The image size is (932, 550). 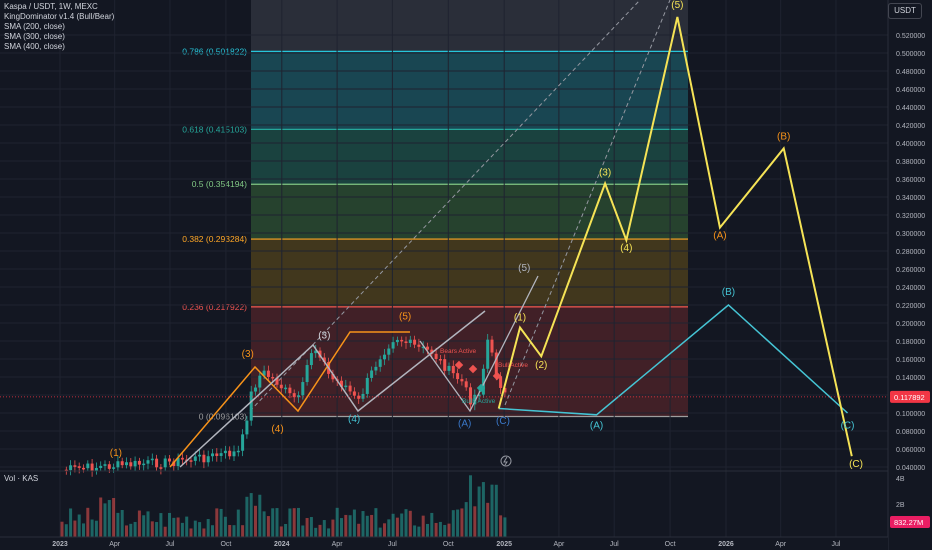 What do you see at coordinates (587, 203) in the screenshot?
I see `trendline-dashed` at bounding box center [587, 203].